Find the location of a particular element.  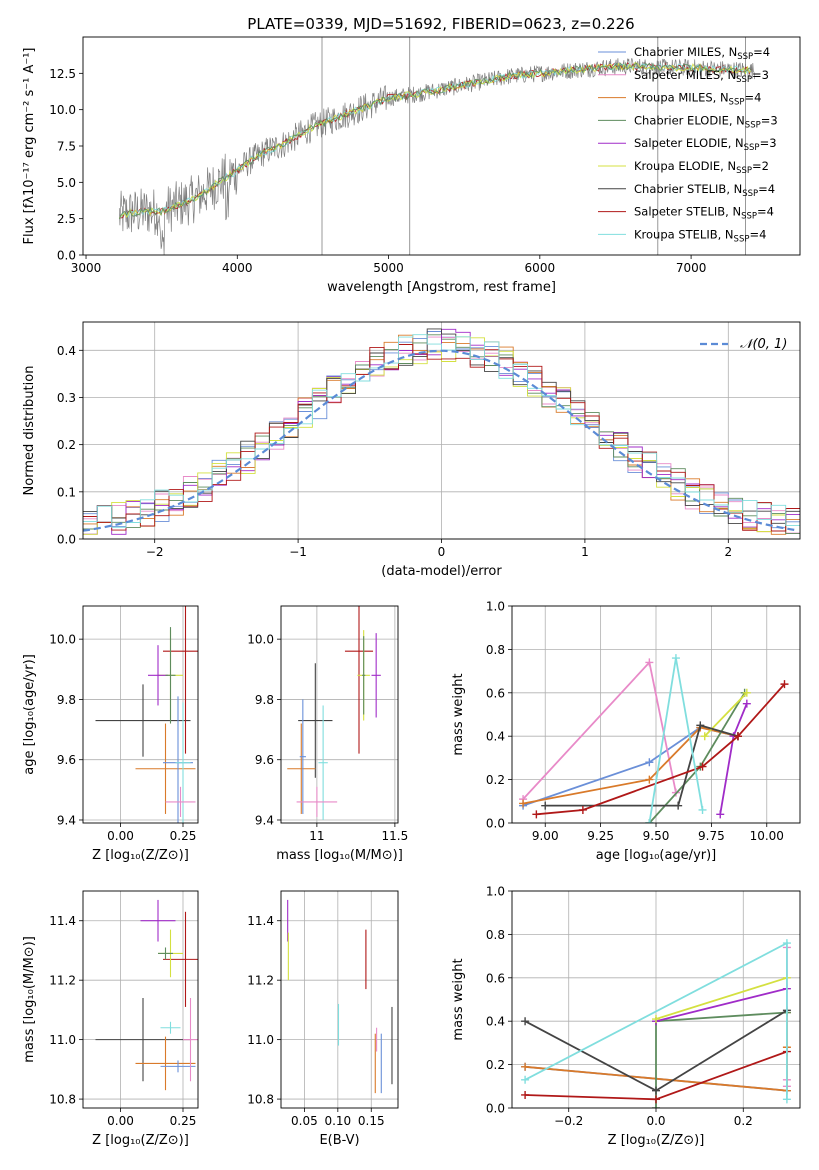

gaussian-reference-curve is located at coordinates (440, 440).